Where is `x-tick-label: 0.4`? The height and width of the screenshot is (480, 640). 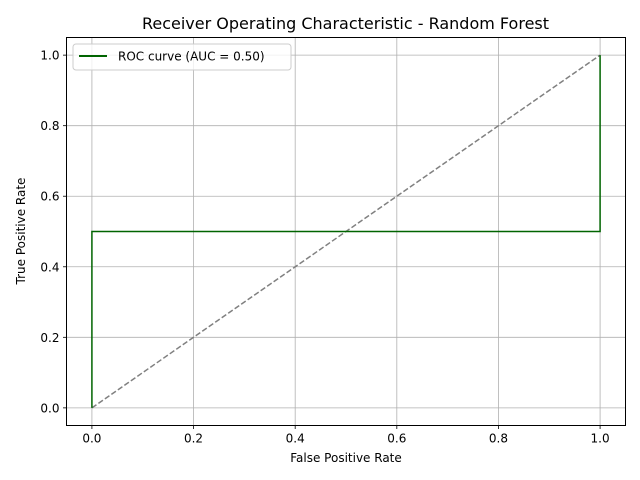 x-tick-label: 0.4 is located at coordinates (295, 439).